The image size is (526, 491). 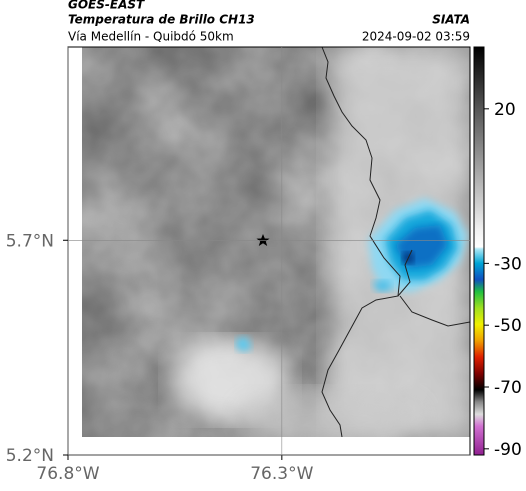 I want to click on colorbar-tick-label: 20, so click(x=505, y=110).